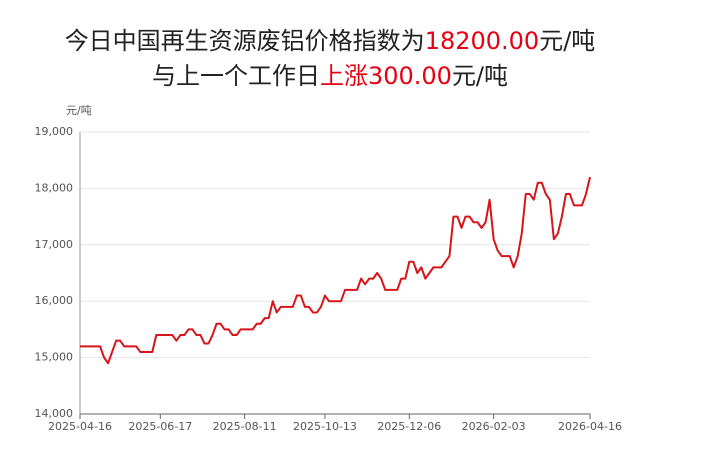 The width and height of the screenshot is (701, 453). I want to click on title-line: 与上一个工作日上涨300.00元/吨, so click(330, 76).